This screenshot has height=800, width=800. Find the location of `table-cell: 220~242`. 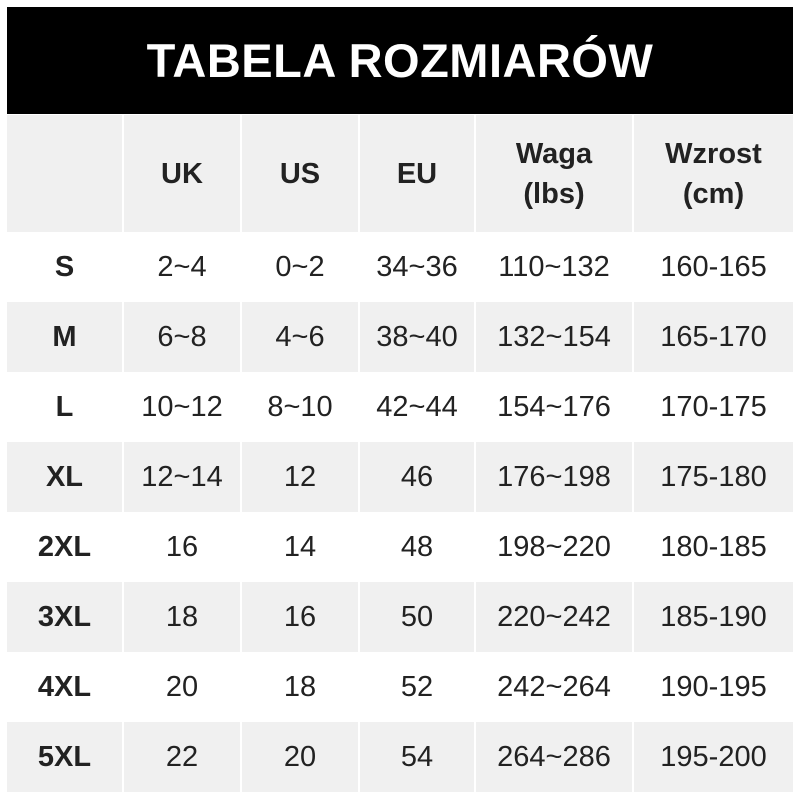

table-cell: 220~242 is located at coordinates (554, 617).